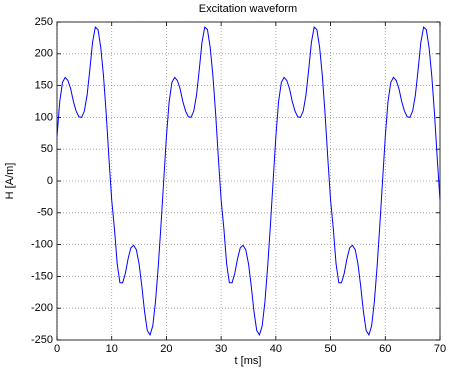 Image resolution: width=449 pixels, height=371 pixels. Describe the element at coordinates (221, 349) in the screenshot. I see `x-tick-label: 30` at that location.